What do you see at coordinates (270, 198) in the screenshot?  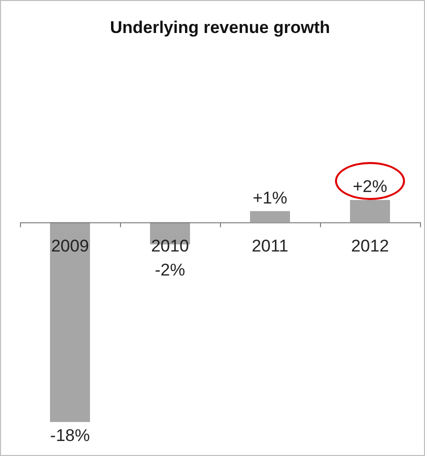 I see `data-label: +1%` at bounding box center [270, 198].